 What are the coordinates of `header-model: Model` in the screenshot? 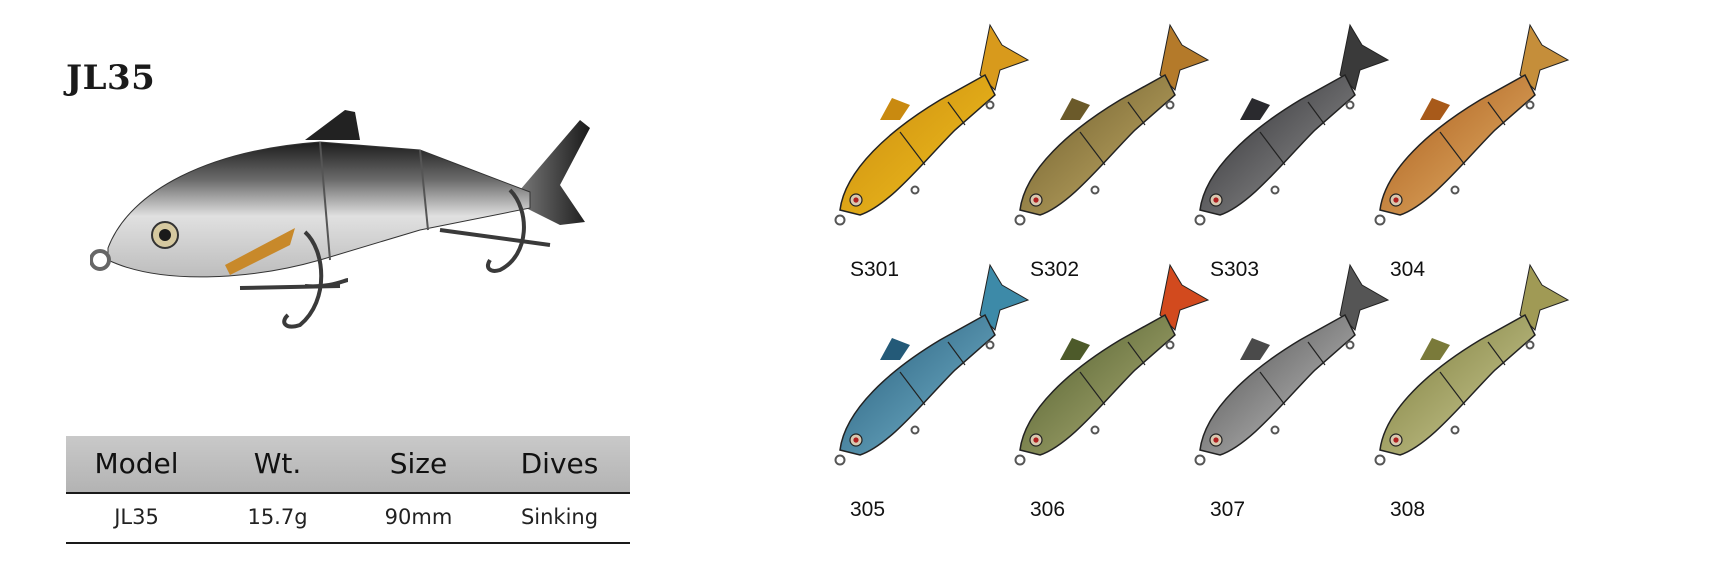 It's located at (136, 463).